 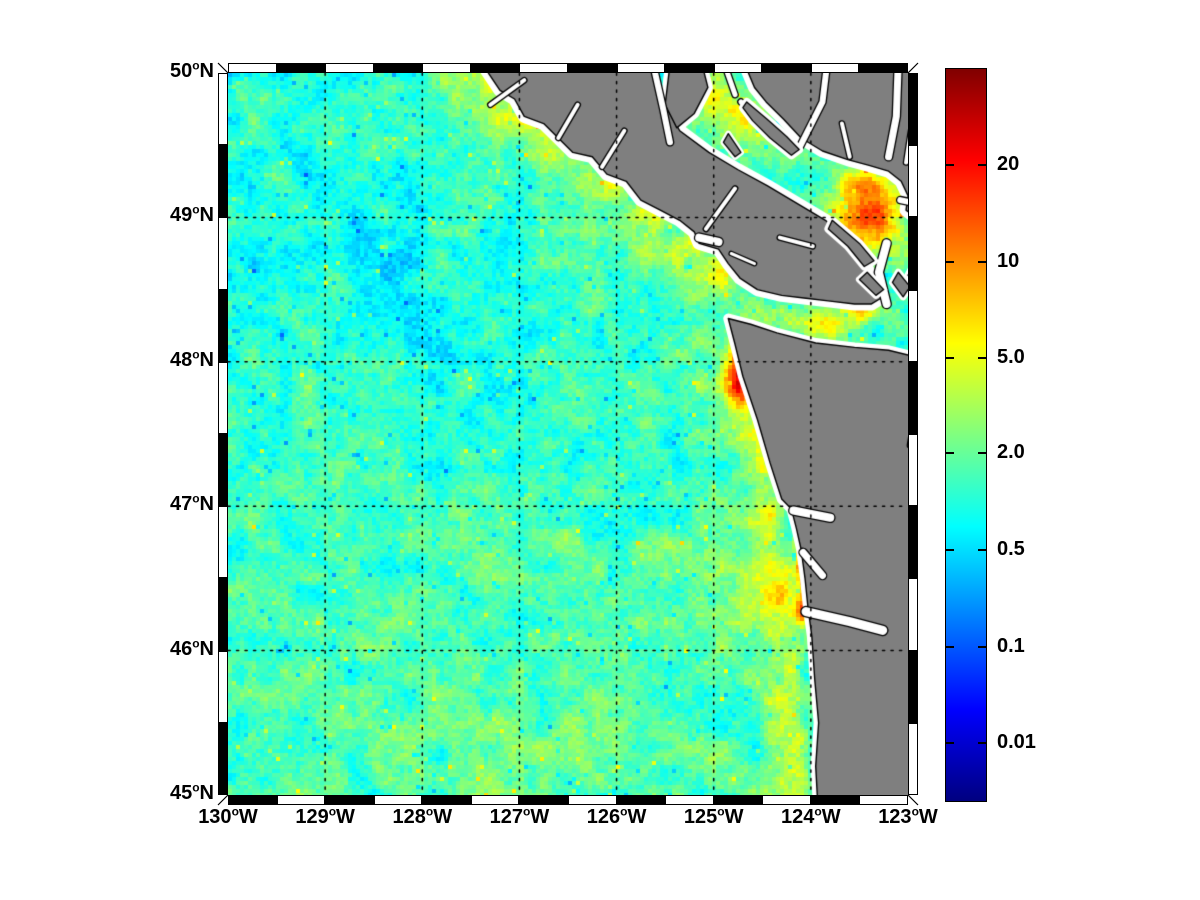 What do you see at coordinates (228, 816) in the screenshot?
I see `x-tick-label: 130oW` at bounding box center [228, 816].